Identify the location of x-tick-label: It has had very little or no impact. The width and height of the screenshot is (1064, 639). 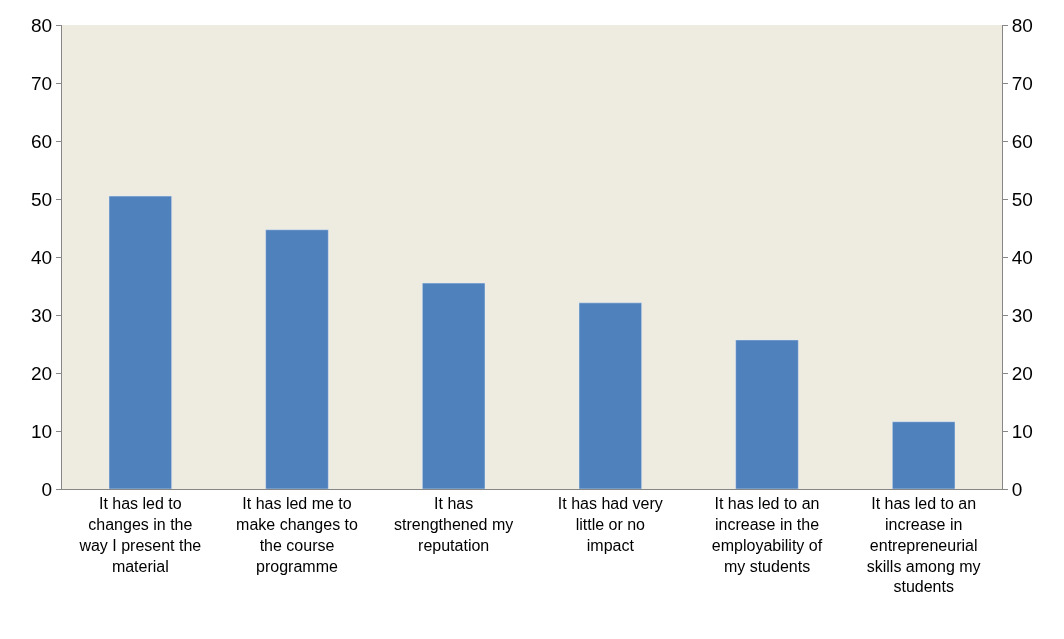
(610, 524).